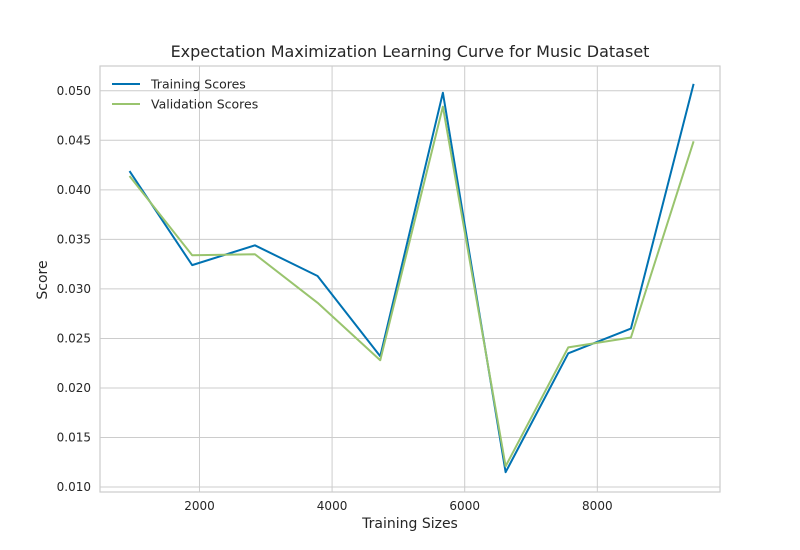 Image resolution: width=800 pixels, height=550 pixels. I want to click on legend-label: Validation Scores, so click(204, 104).